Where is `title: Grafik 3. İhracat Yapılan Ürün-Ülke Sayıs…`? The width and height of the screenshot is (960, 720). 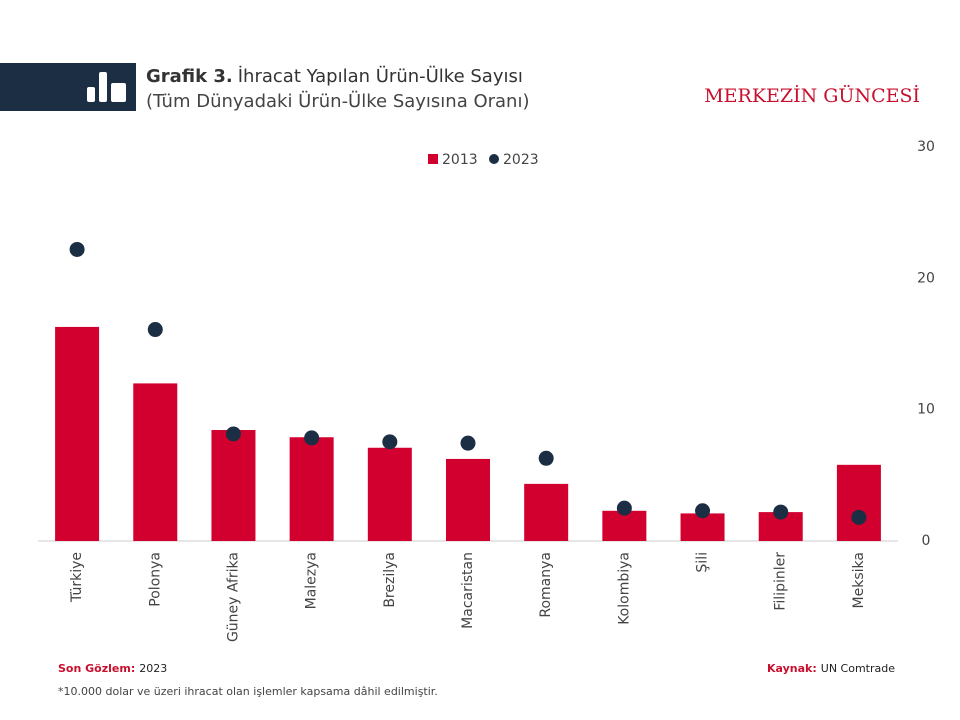
title: Grafik 3. İhracat Yapılan Ürün-Ülke Sayıs… is located at coordinates (334, 76).